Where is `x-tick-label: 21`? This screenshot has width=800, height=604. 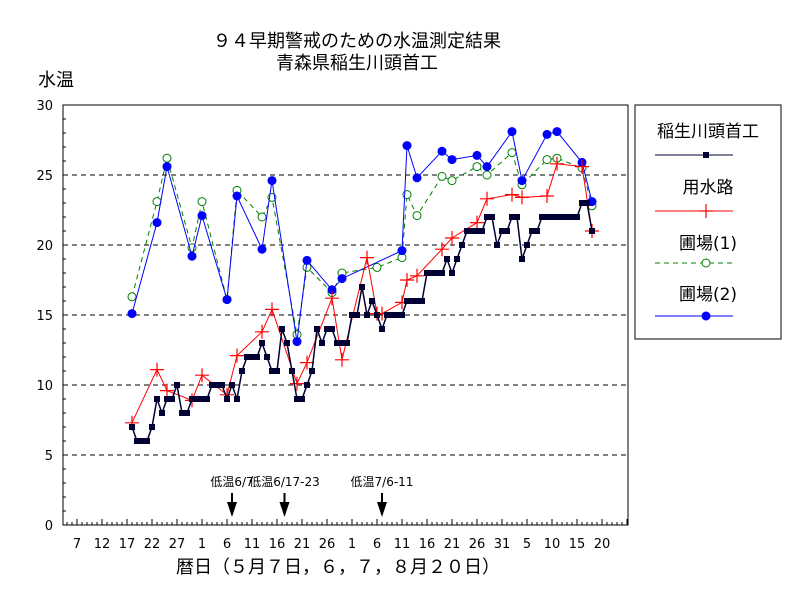 x-tick-label: 21 is located at coordinates (302, 544).